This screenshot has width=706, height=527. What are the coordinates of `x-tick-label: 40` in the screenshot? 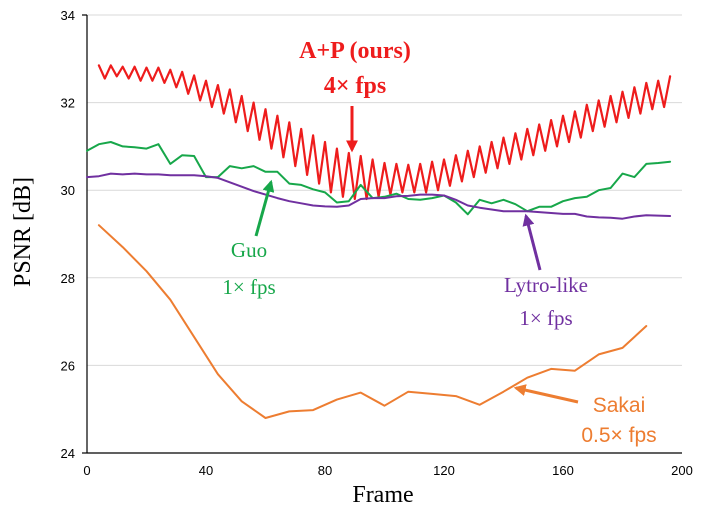 It's located at (206, 470).